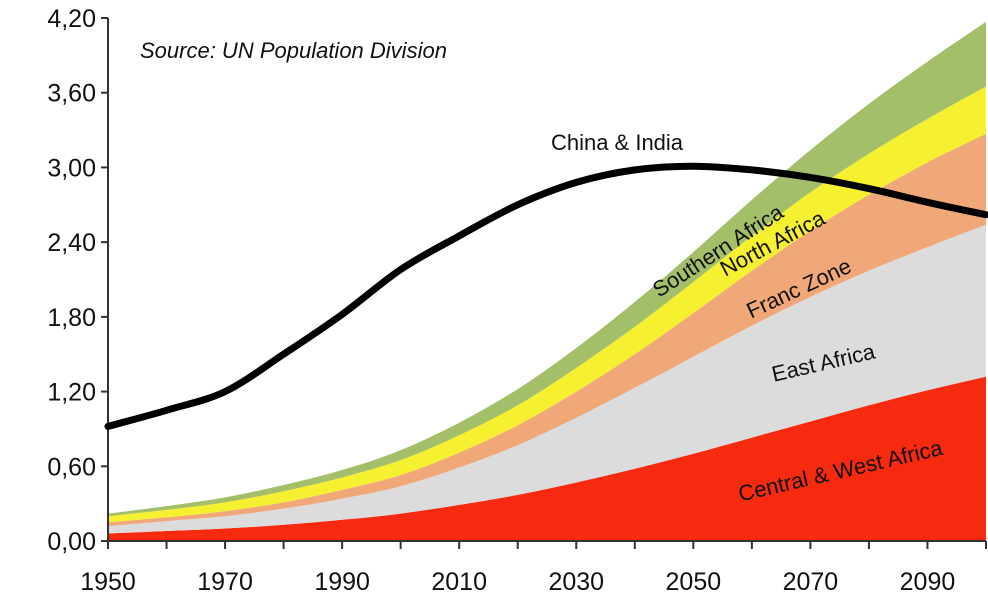 This screenshot has width=988, height=598. What do you see at coordinates (533, 568) in the screenshot?
I see `x-ticks: 1950 1970 1990 2010 2030 2050 2070 2090` at bounding box center [533, 568].